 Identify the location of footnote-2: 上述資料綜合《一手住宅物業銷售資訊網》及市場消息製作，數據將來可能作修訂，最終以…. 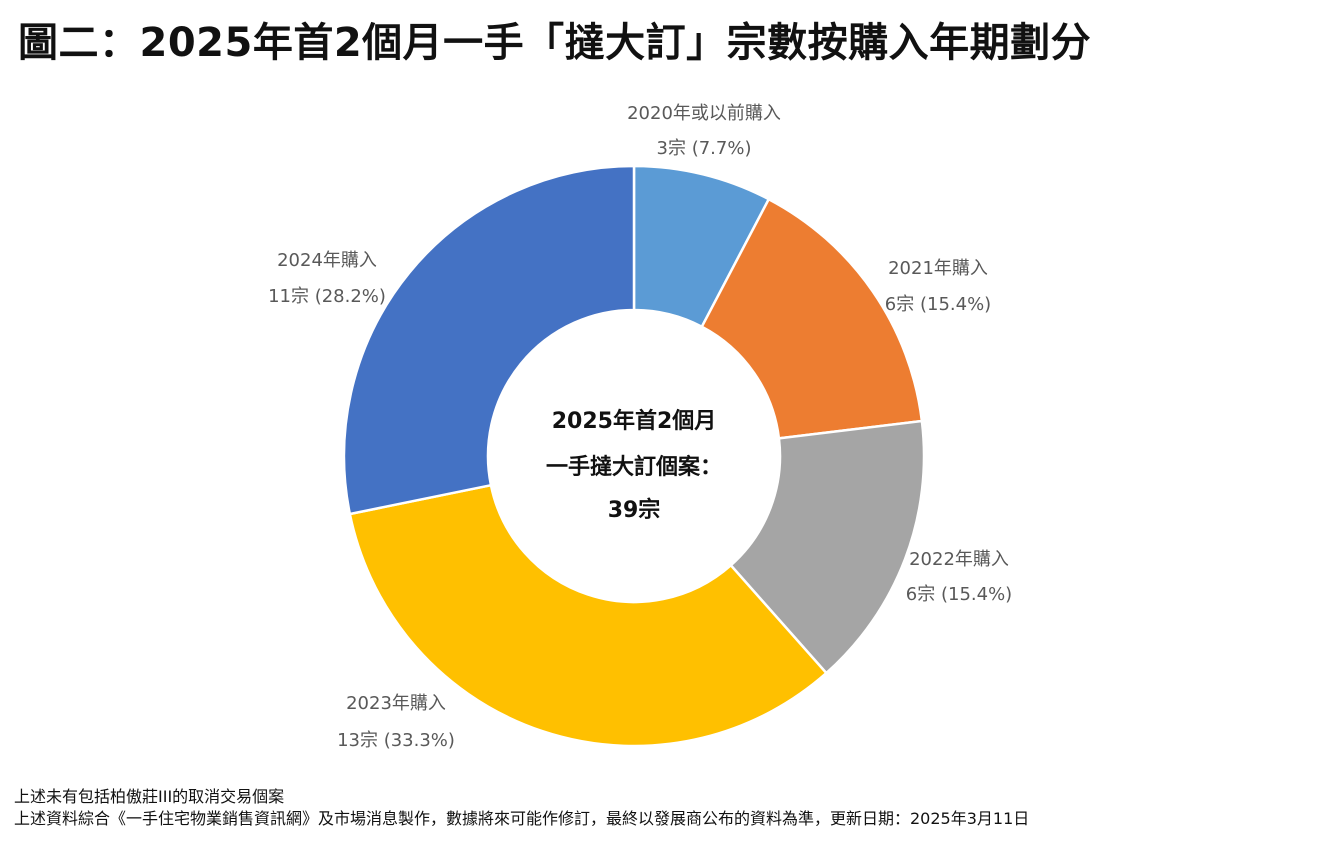
(522, 818).